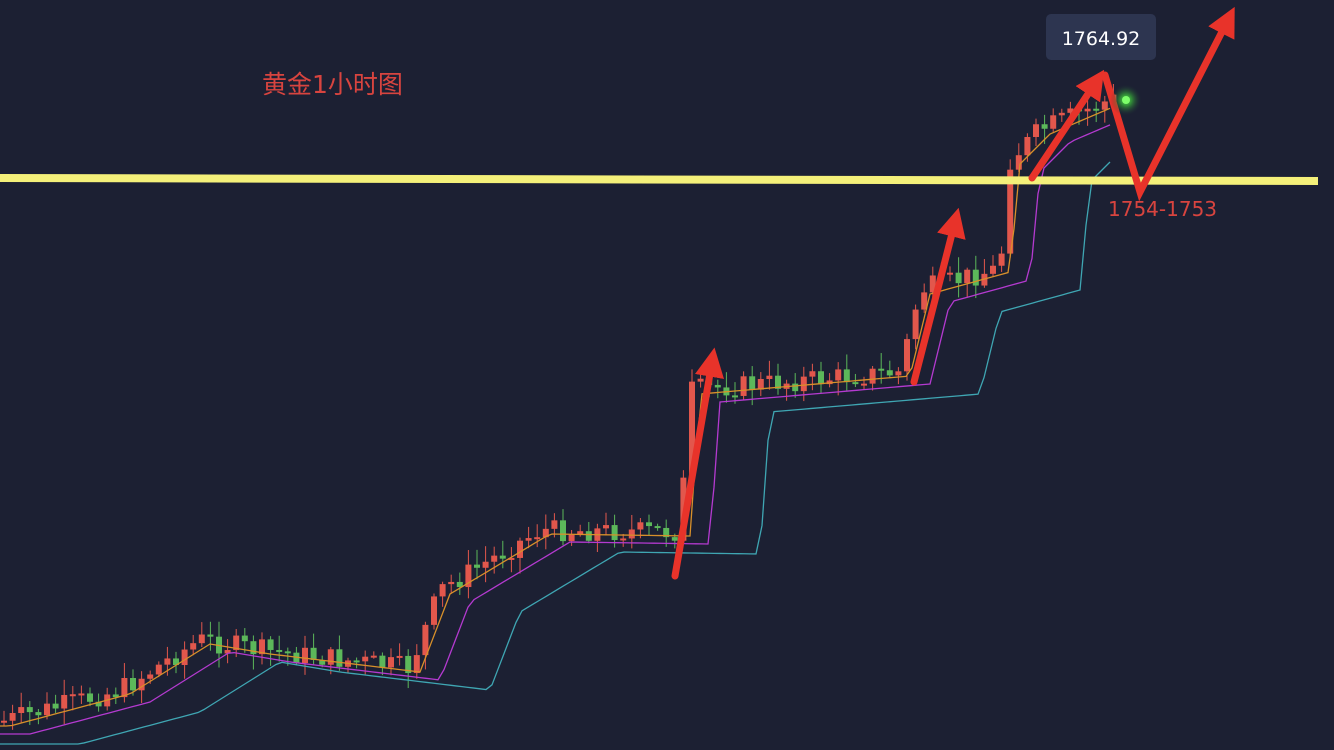  What do you see at coordinates (332, 84) in the screenshot?
I see `chart-title: 黄金1小时图` at bounding box center [332, 84].